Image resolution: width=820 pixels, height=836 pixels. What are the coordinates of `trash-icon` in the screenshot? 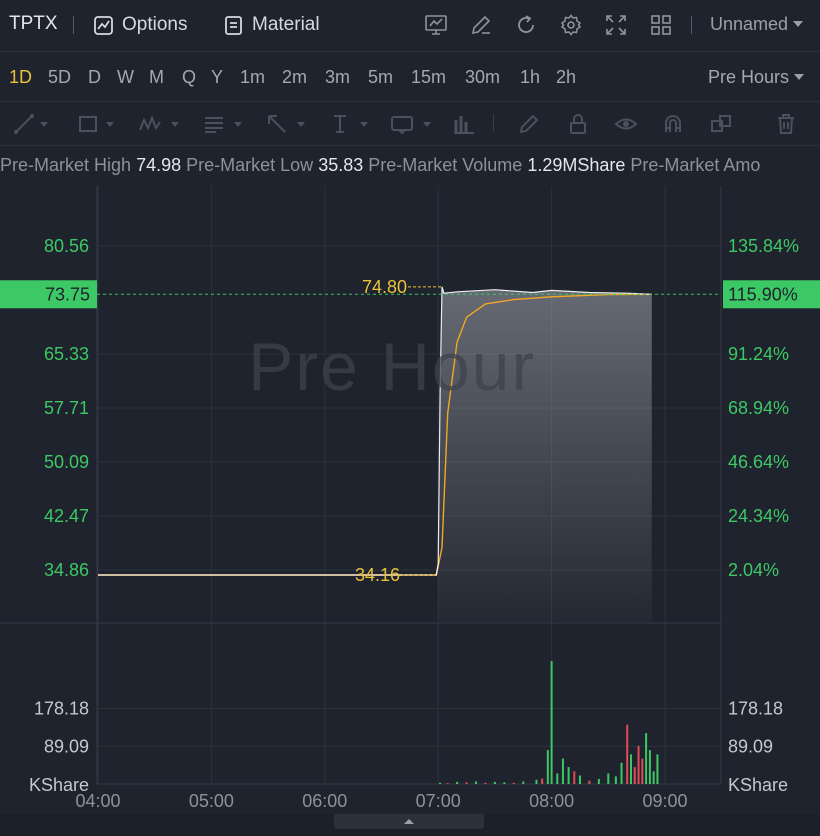 It's located at (786, 124).